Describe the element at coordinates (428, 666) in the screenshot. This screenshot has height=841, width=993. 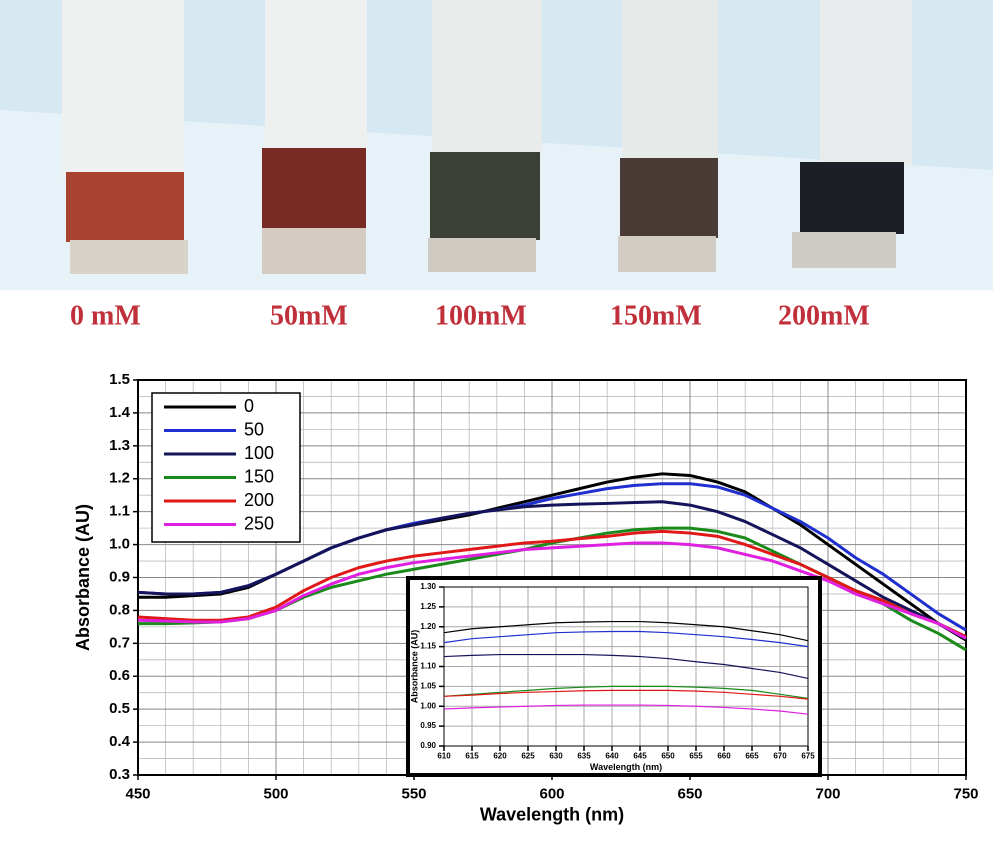
I see `y-tick-label: 1.10` at that location.